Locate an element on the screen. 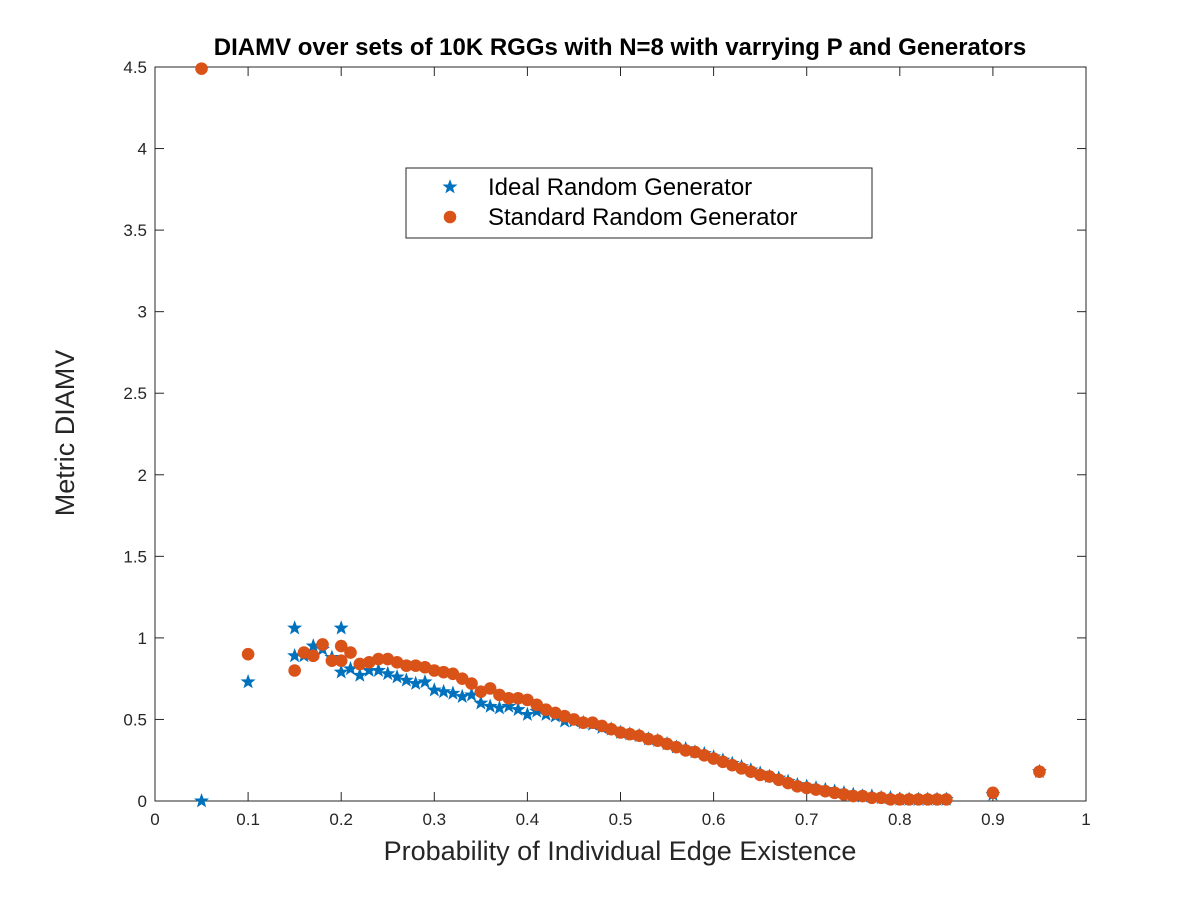  x-tick-label: 0.7 is located at coordinates (807, 819).